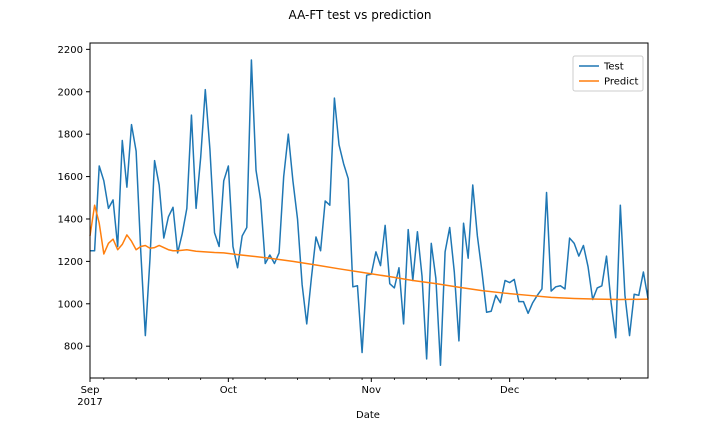 This screenshot has height=432, width=720. I want to click on legend-label-predict: Predict, so click(621, 82).